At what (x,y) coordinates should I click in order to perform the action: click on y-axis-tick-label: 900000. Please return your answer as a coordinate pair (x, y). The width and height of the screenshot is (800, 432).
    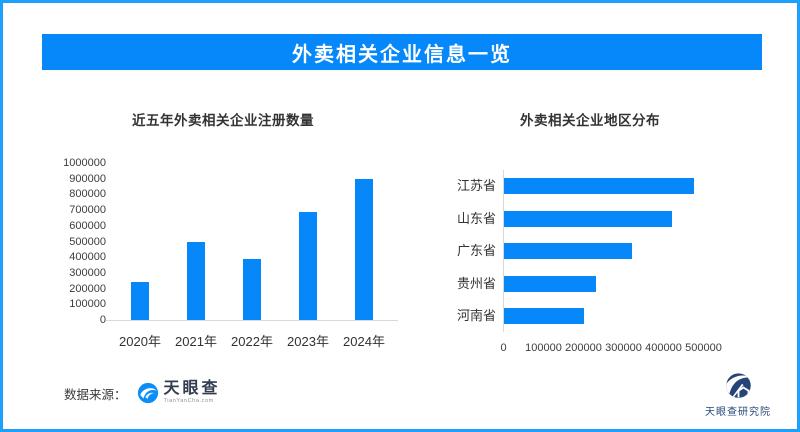
    Looking at the image, I should click on (87, 178).